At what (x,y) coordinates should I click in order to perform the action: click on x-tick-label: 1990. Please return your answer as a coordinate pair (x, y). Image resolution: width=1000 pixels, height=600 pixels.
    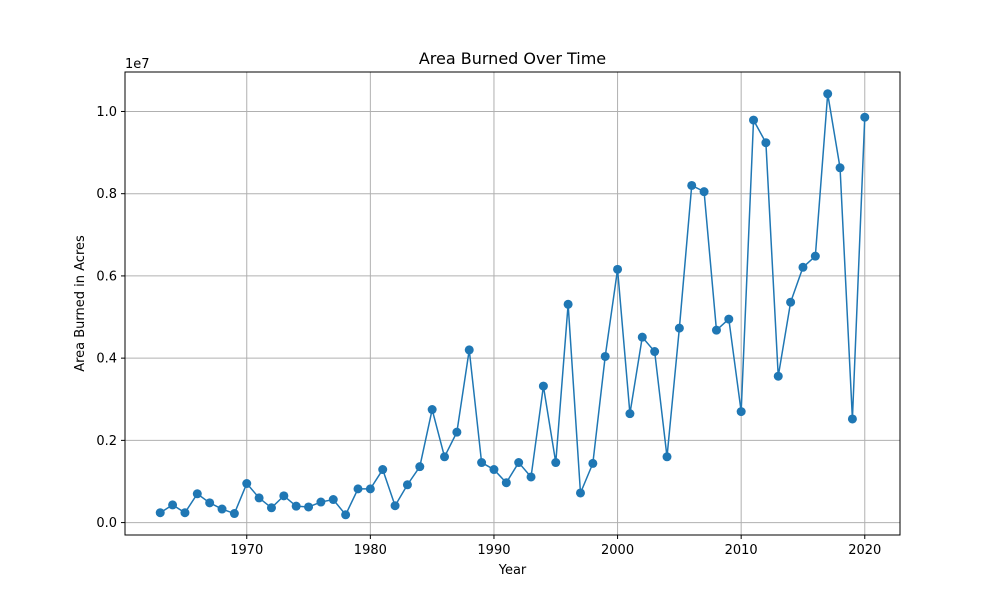
    Looking at the image, I should click on (493, 550).